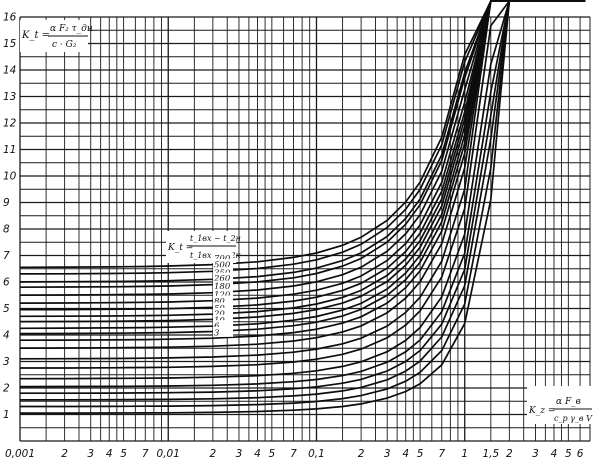 Image resolution: width=599 pixels, height=475 pixels. I want to click on y-tick-label: 16, so click(10, 18).